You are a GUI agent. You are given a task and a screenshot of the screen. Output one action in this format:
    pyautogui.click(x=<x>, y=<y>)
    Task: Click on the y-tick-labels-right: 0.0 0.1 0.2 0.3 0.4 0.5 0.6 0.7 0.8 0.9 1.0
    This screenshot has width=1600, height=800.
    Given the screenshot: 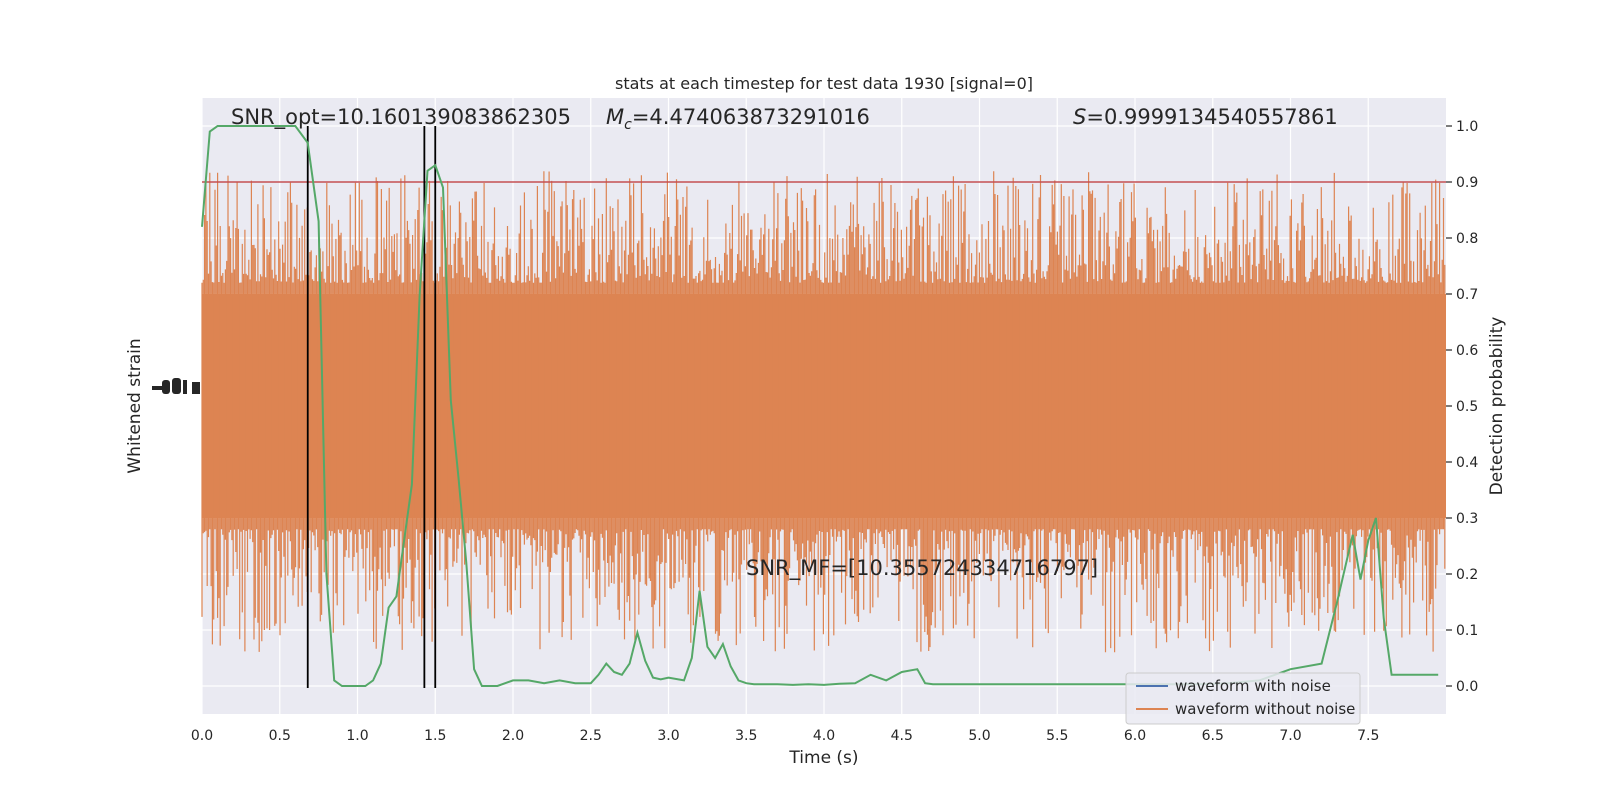 What is the action you would take?
    pyautogui.click(x=1462, y=407)
    